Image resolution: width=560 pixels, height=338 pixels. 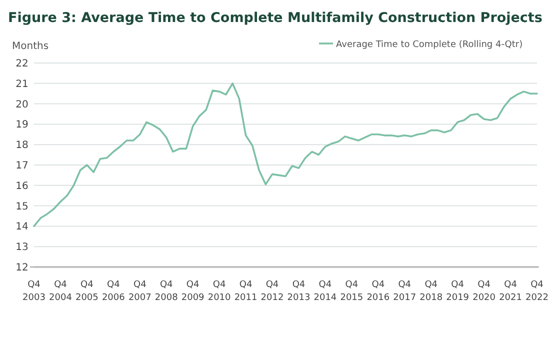 I want to click on y-tick-label: 13, so click(x=22, y=248).